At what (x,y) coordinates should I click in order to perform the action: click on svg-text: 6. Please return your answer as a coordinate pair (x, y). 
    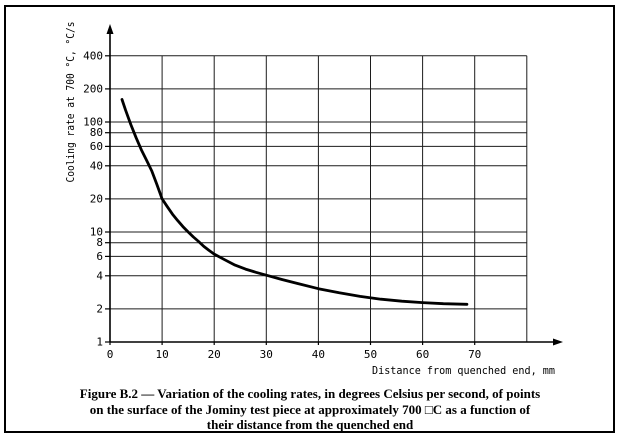
    Looking at the image, I should click on (99, 256).